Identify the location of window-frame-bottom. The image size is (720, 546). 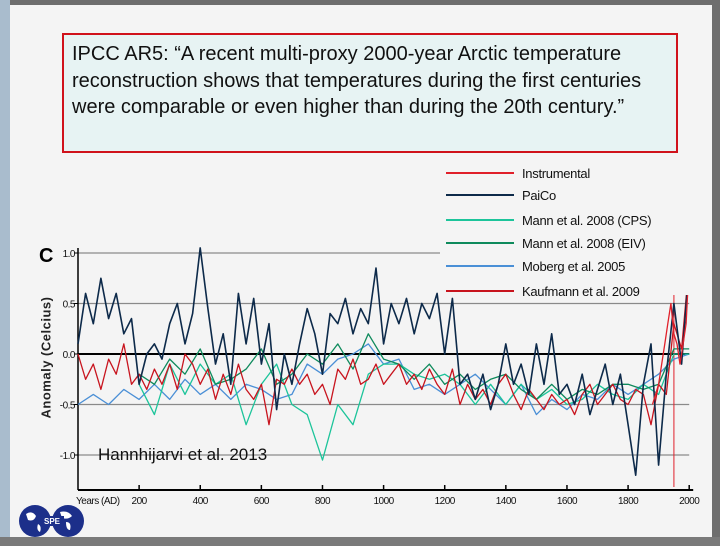
(360, 541).